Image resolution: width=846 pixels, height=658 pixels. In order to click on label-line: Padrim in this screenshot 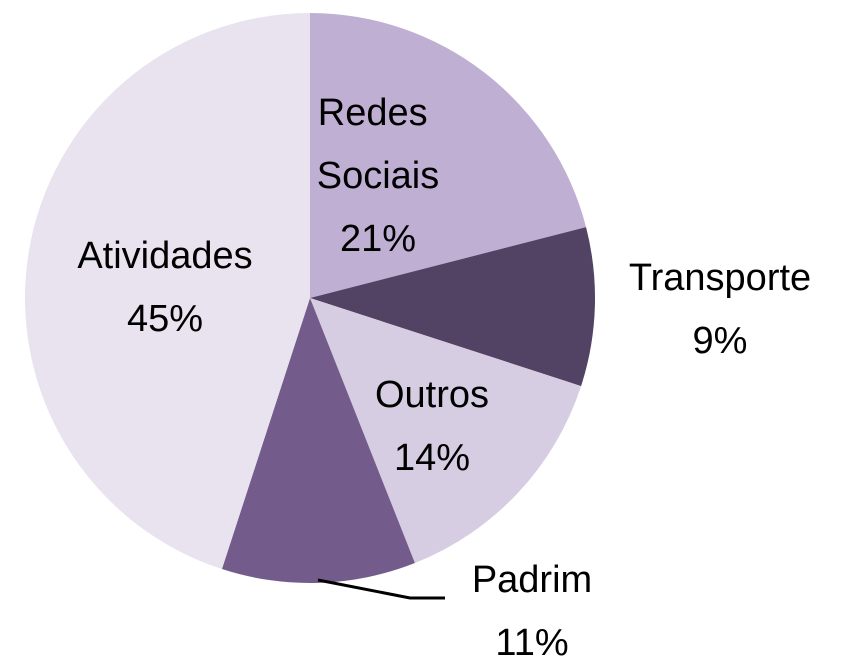, I will do `click(532, 580)`.